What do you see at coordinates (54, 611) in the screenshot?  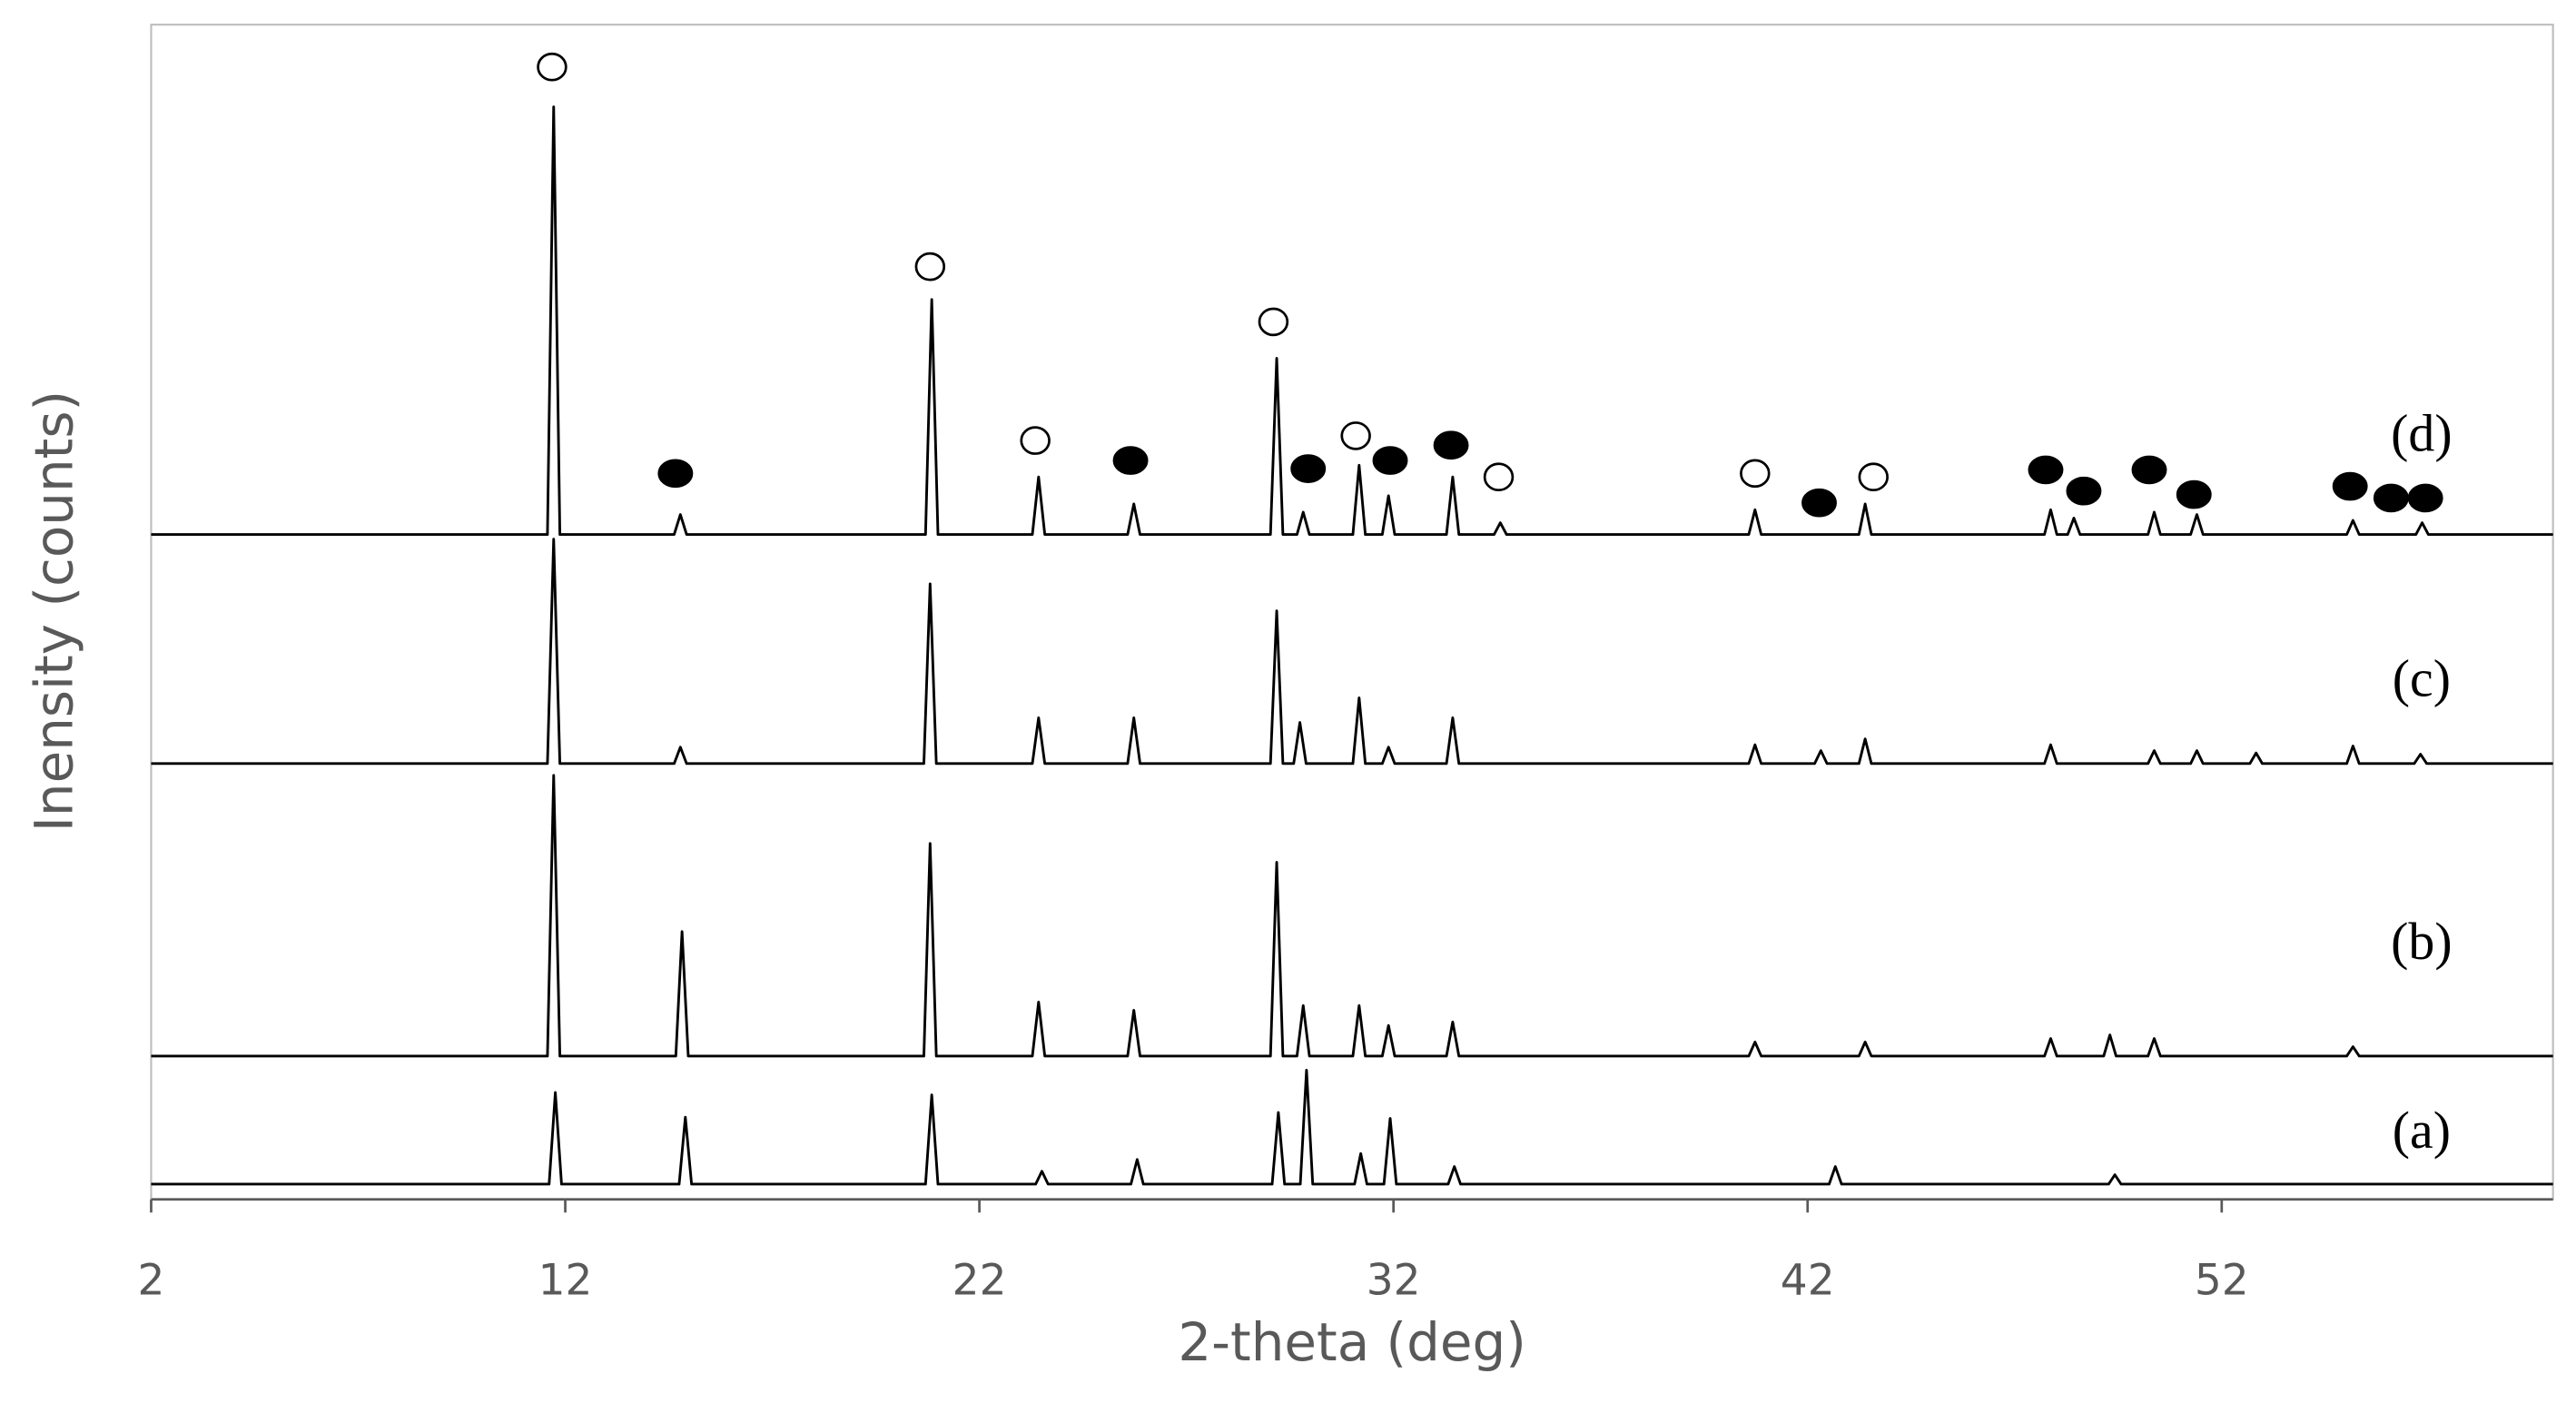 I see `y-axis-title: Inensity (counts)` at bounding box center [54, 611].